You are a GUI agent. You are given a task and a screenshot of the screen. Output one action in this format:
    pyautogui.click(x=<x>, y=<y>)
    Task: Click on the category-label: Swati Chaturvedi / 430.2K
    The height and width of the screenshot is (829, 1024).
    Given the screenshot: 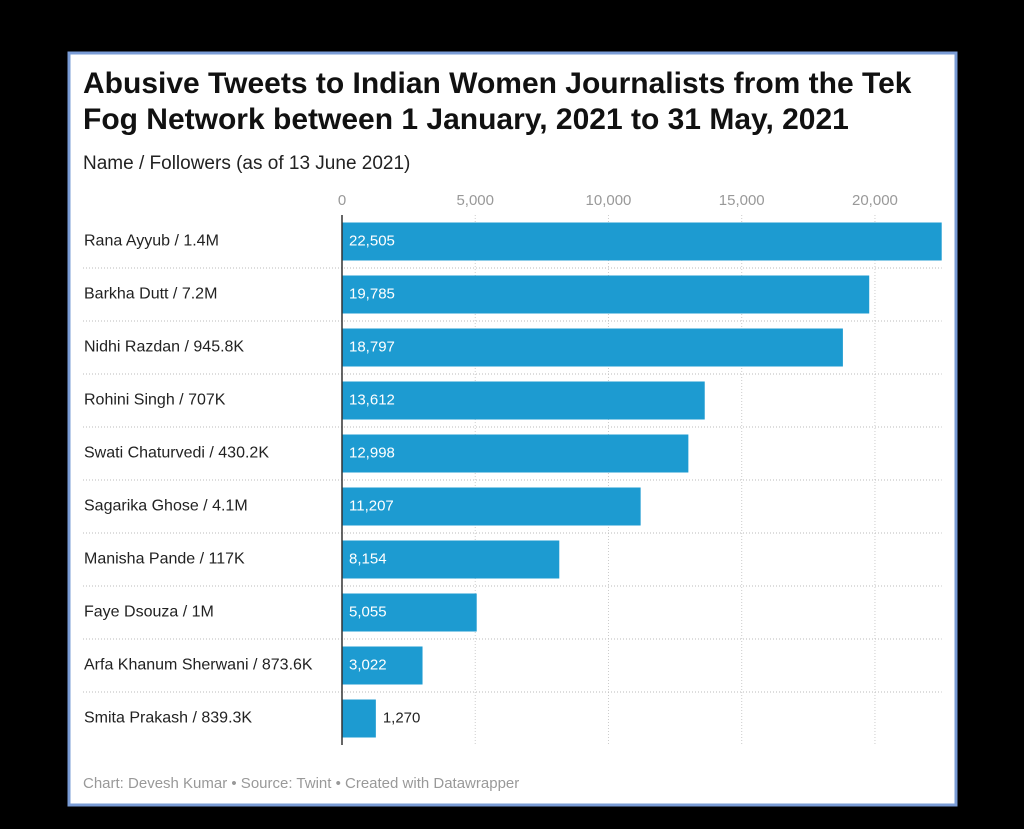 What is the action you would take?
    pyautogui.click(x=176, y=453)
    